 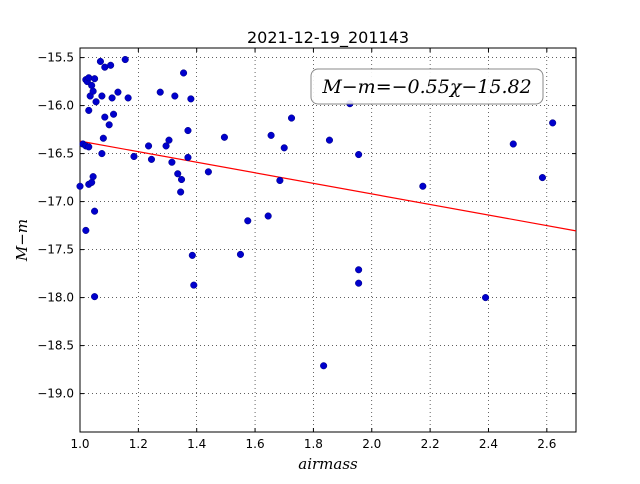 What do you see at coordinates (328, 38) in the screenshot?
I see `chart-title: 2021-12-19_201143` at bounding box center [328, 38].